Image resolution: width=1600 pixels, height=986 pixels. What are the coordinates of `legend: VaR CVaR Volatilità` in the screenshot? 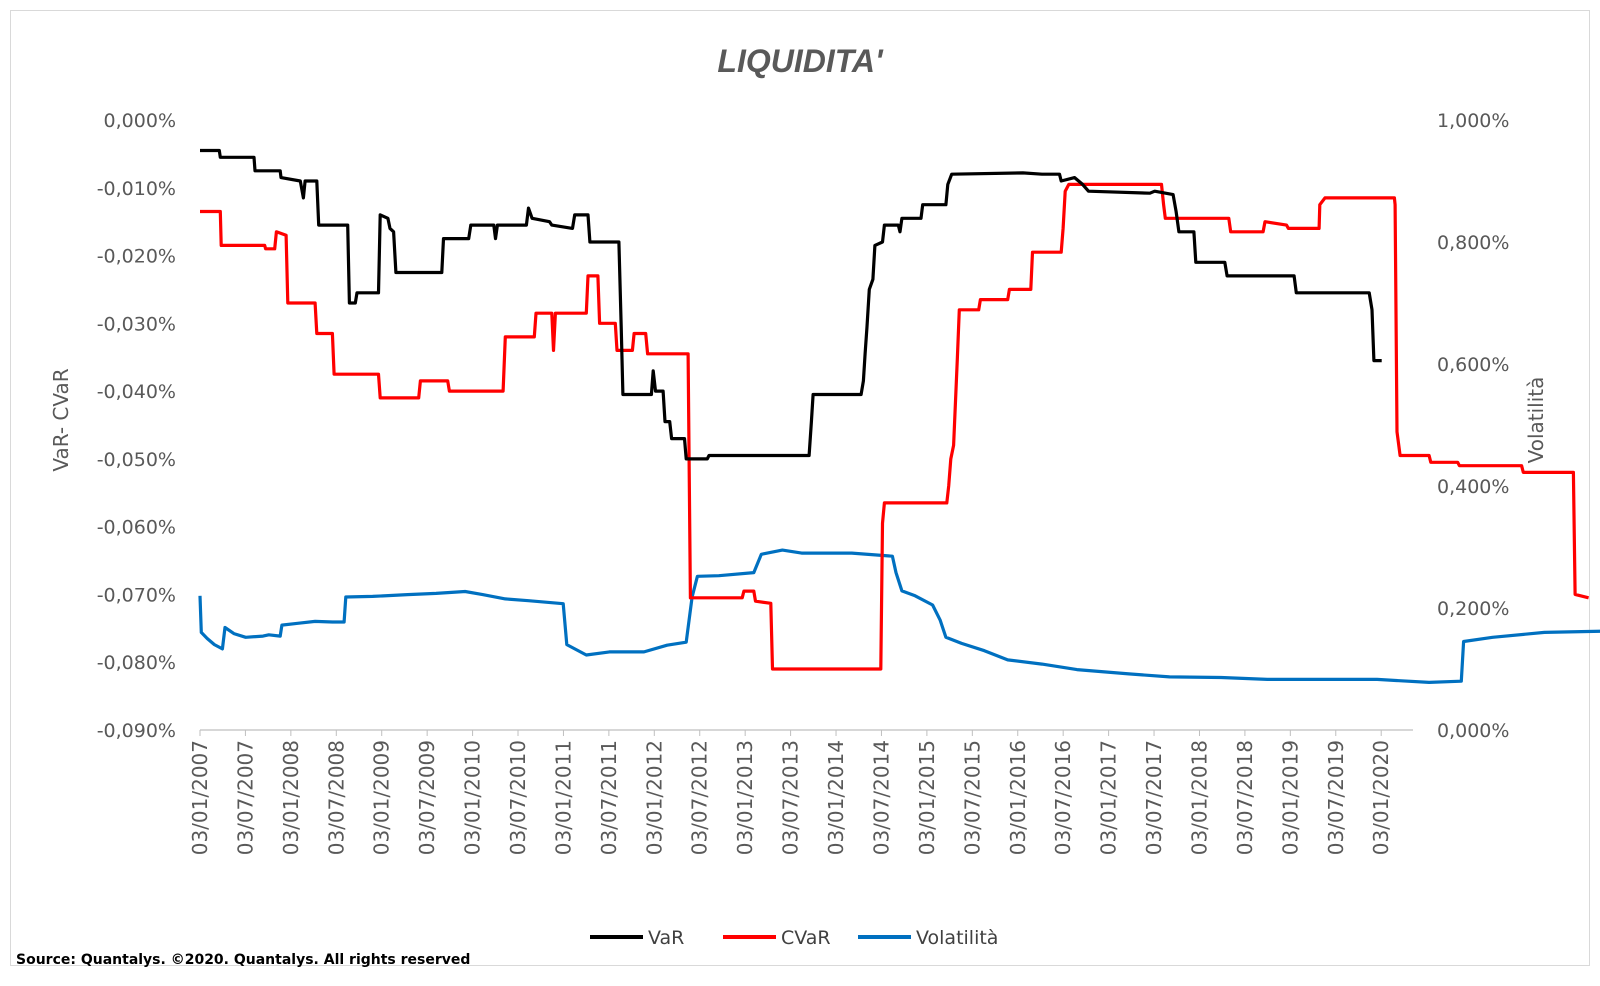 It's located at (794, 938).